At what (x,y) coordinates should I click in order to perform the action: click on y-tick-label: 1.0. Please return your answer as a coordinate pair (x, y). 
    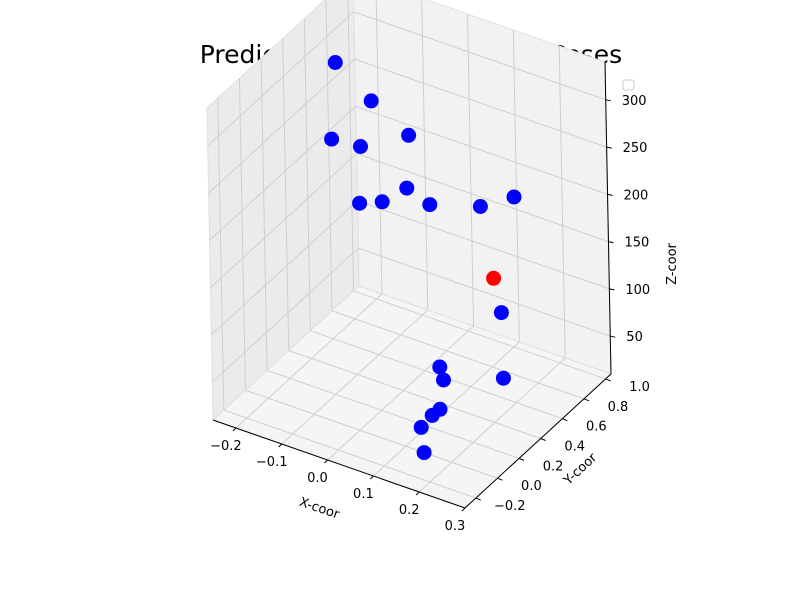
    Looking at the image, I should click on (639, 387).